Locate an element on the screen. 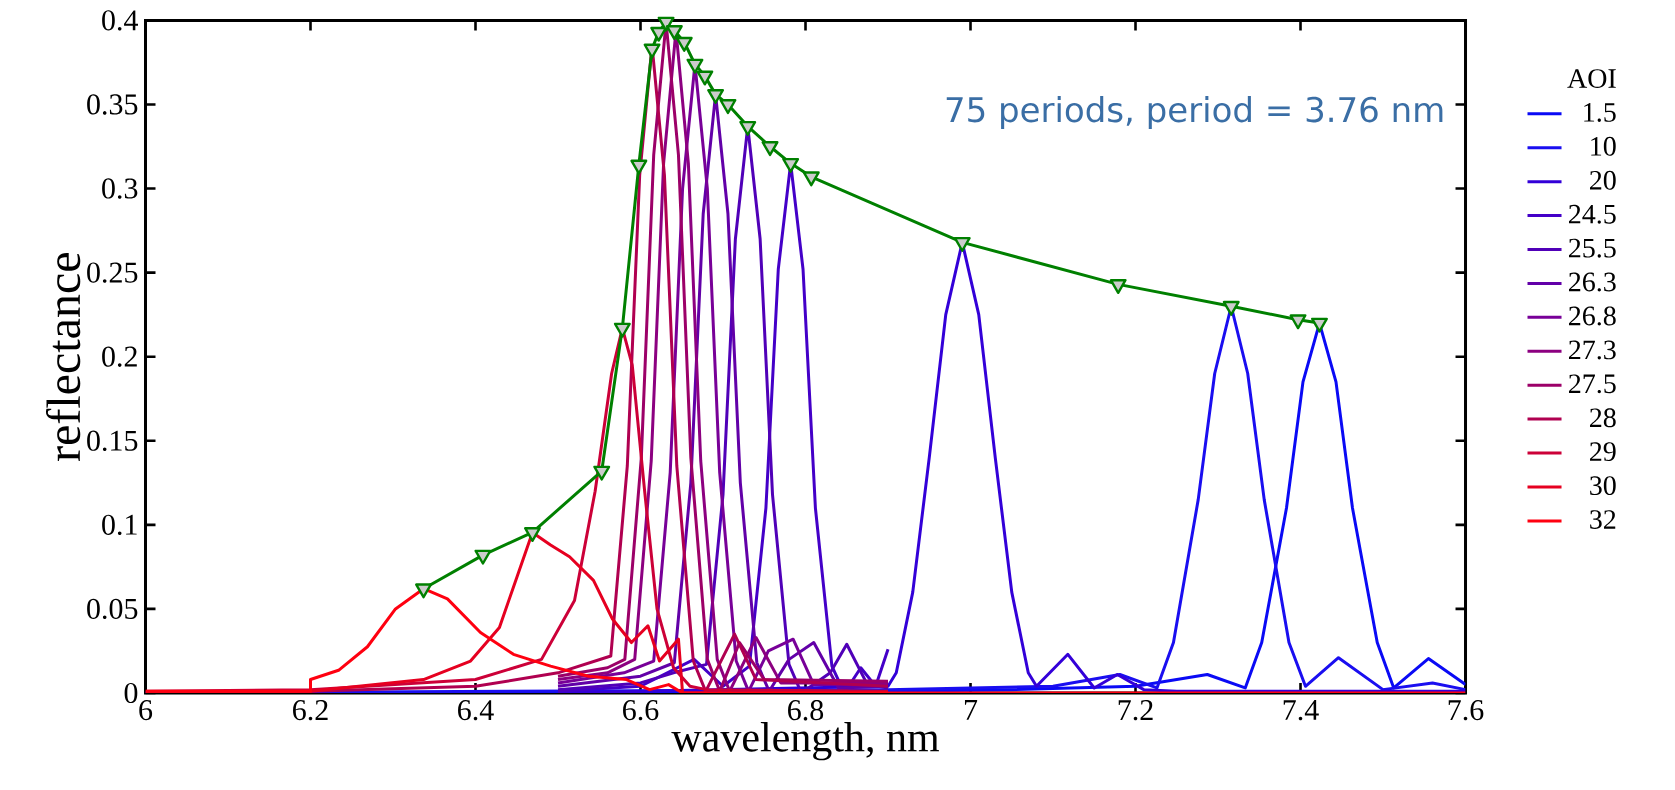  legend-label: 28 is located at coordinates (1603, 418).